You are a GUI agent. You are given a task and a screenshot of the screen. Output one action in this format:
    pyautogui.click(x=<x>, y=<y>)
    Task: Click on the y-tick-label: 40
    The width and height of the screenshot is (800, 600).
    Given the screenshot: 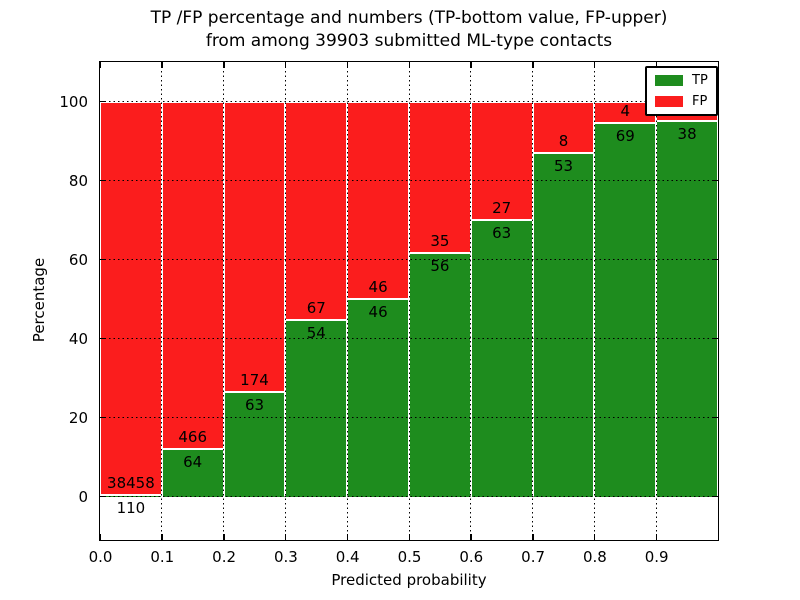 What is the action you would take?
    pyautogui.click(x=78, y=339)
    